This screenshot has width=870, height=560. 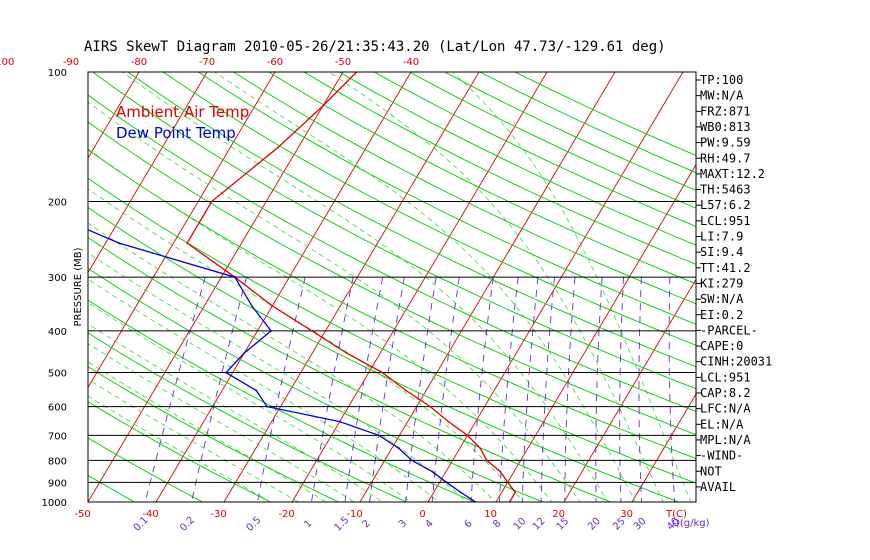 I want to click on pressure-tick-label: 600, so click(x=57, y=408).